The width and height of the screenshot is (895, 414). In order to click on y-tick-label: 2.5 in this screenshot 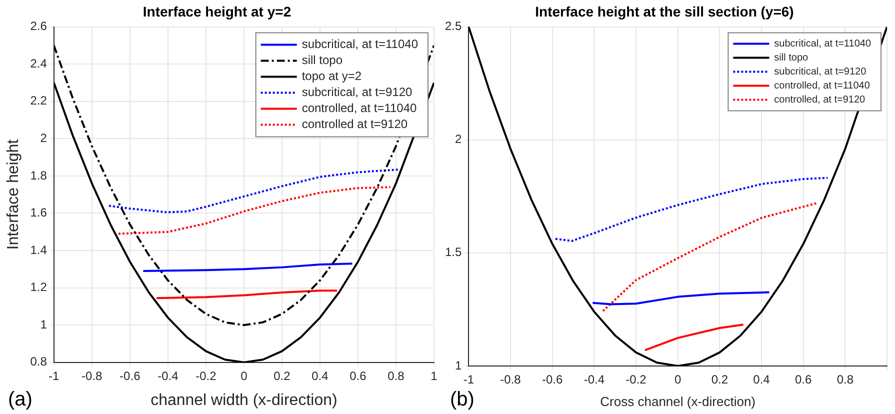, I will do `click(453, 26)`.